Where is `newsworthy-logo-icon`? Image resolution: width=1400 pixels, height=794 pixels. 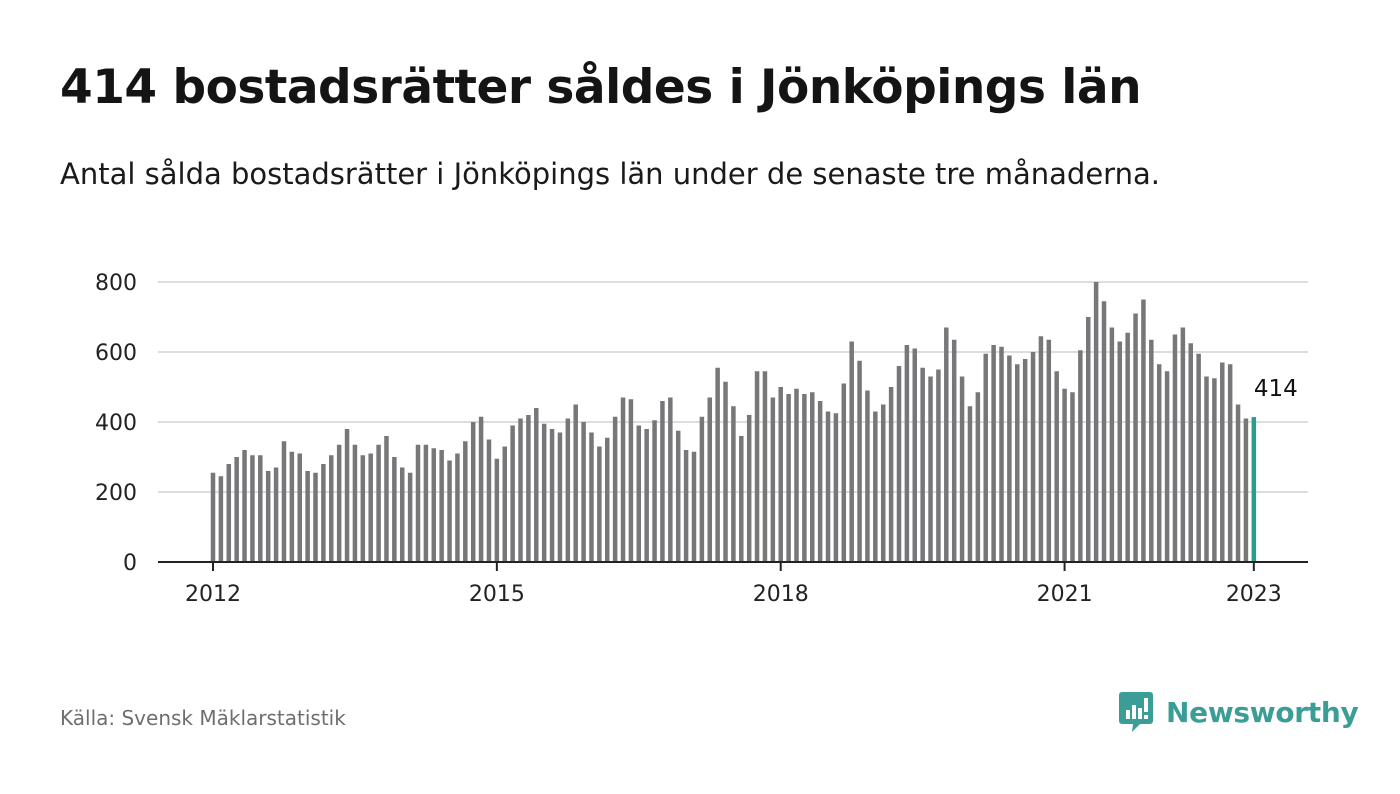
newsworthy-logo-icon is located at coordinates (1136, 712).